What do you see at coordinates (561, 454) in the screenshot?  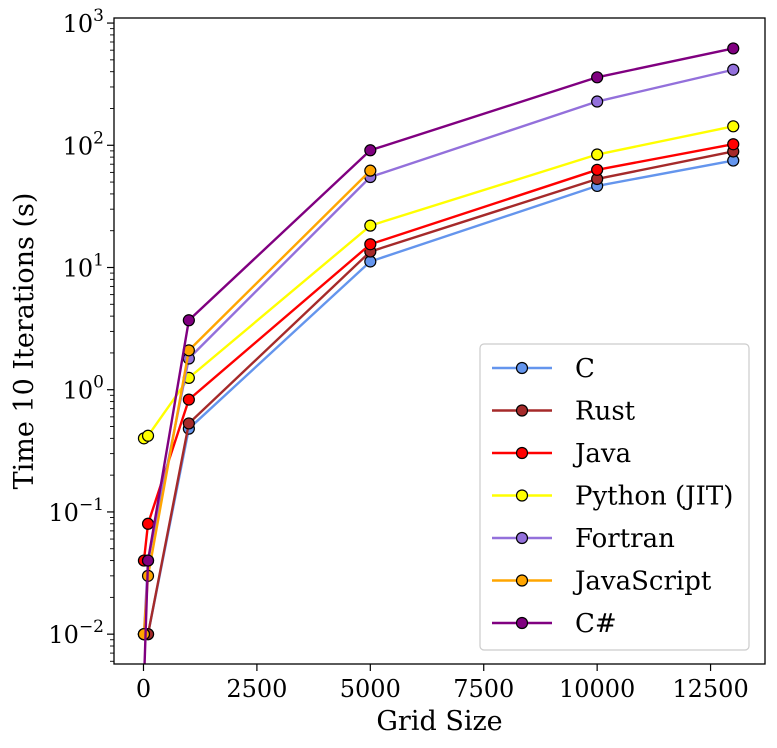 I see `legend-item: Java` at bounding box center [561, 454].